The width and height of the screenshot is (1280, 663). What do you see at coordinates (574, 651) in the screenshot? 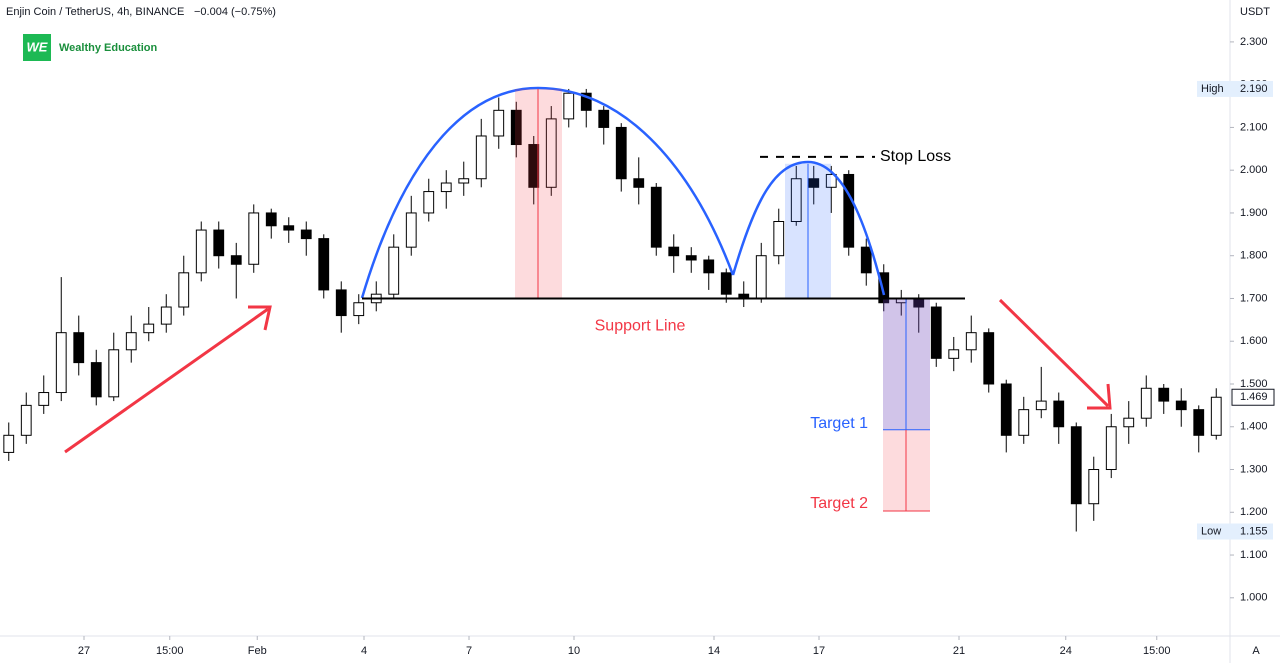
I see `x-tick-label: 10` at bounding box center [574, 651].